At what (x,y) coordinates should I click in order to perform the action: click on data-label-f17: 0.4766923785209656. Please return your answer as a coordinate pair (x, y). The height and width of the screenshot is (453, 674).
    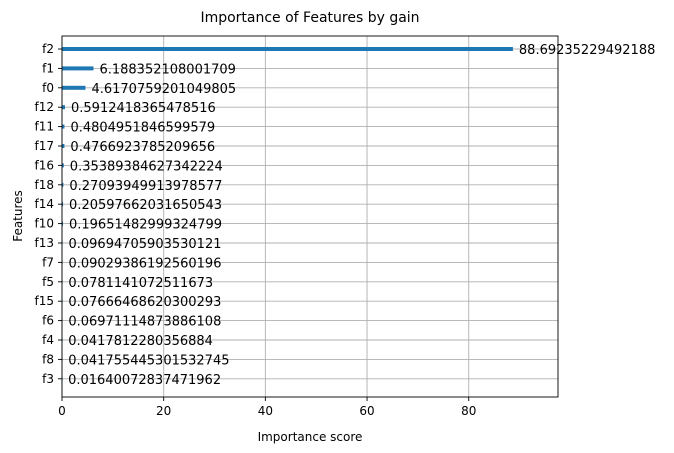
    Looking at the image, I should click on (142, 147).